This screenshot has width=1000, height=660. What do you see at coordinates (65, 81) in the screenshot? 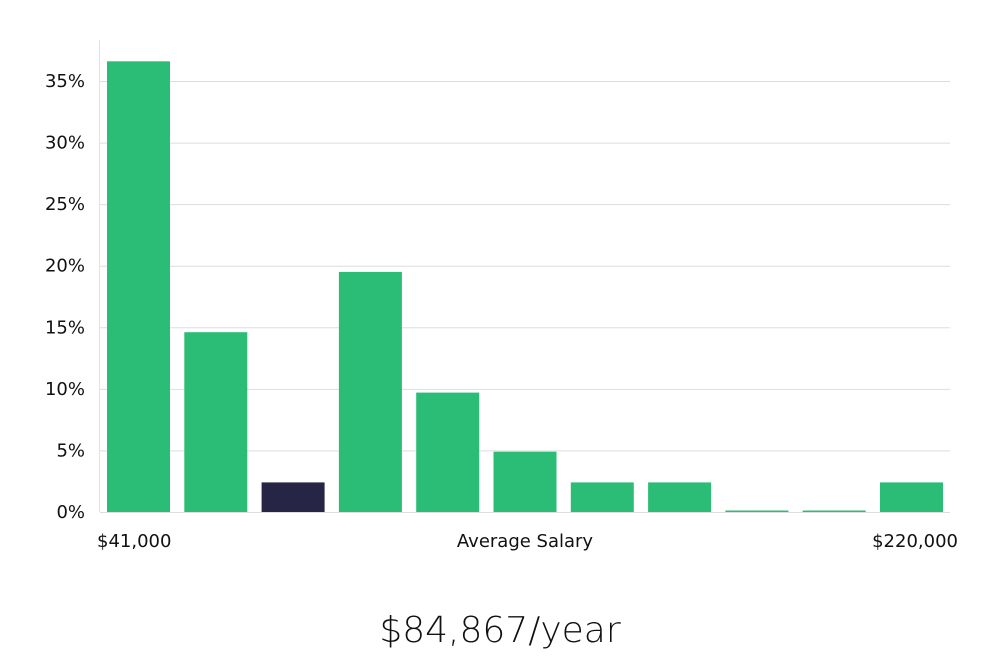
I see `y-tick-label: 35%` at bounding box center [65, 81].